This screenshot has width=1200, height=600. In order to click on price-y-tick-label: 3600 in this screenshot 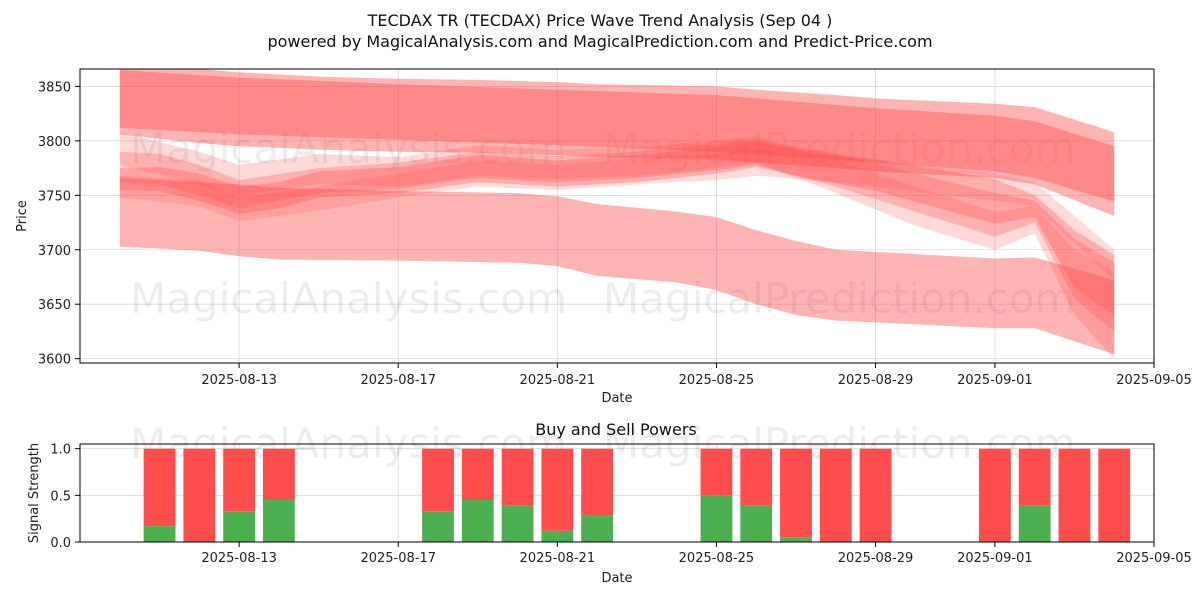, I will do `click(54, 360)`.